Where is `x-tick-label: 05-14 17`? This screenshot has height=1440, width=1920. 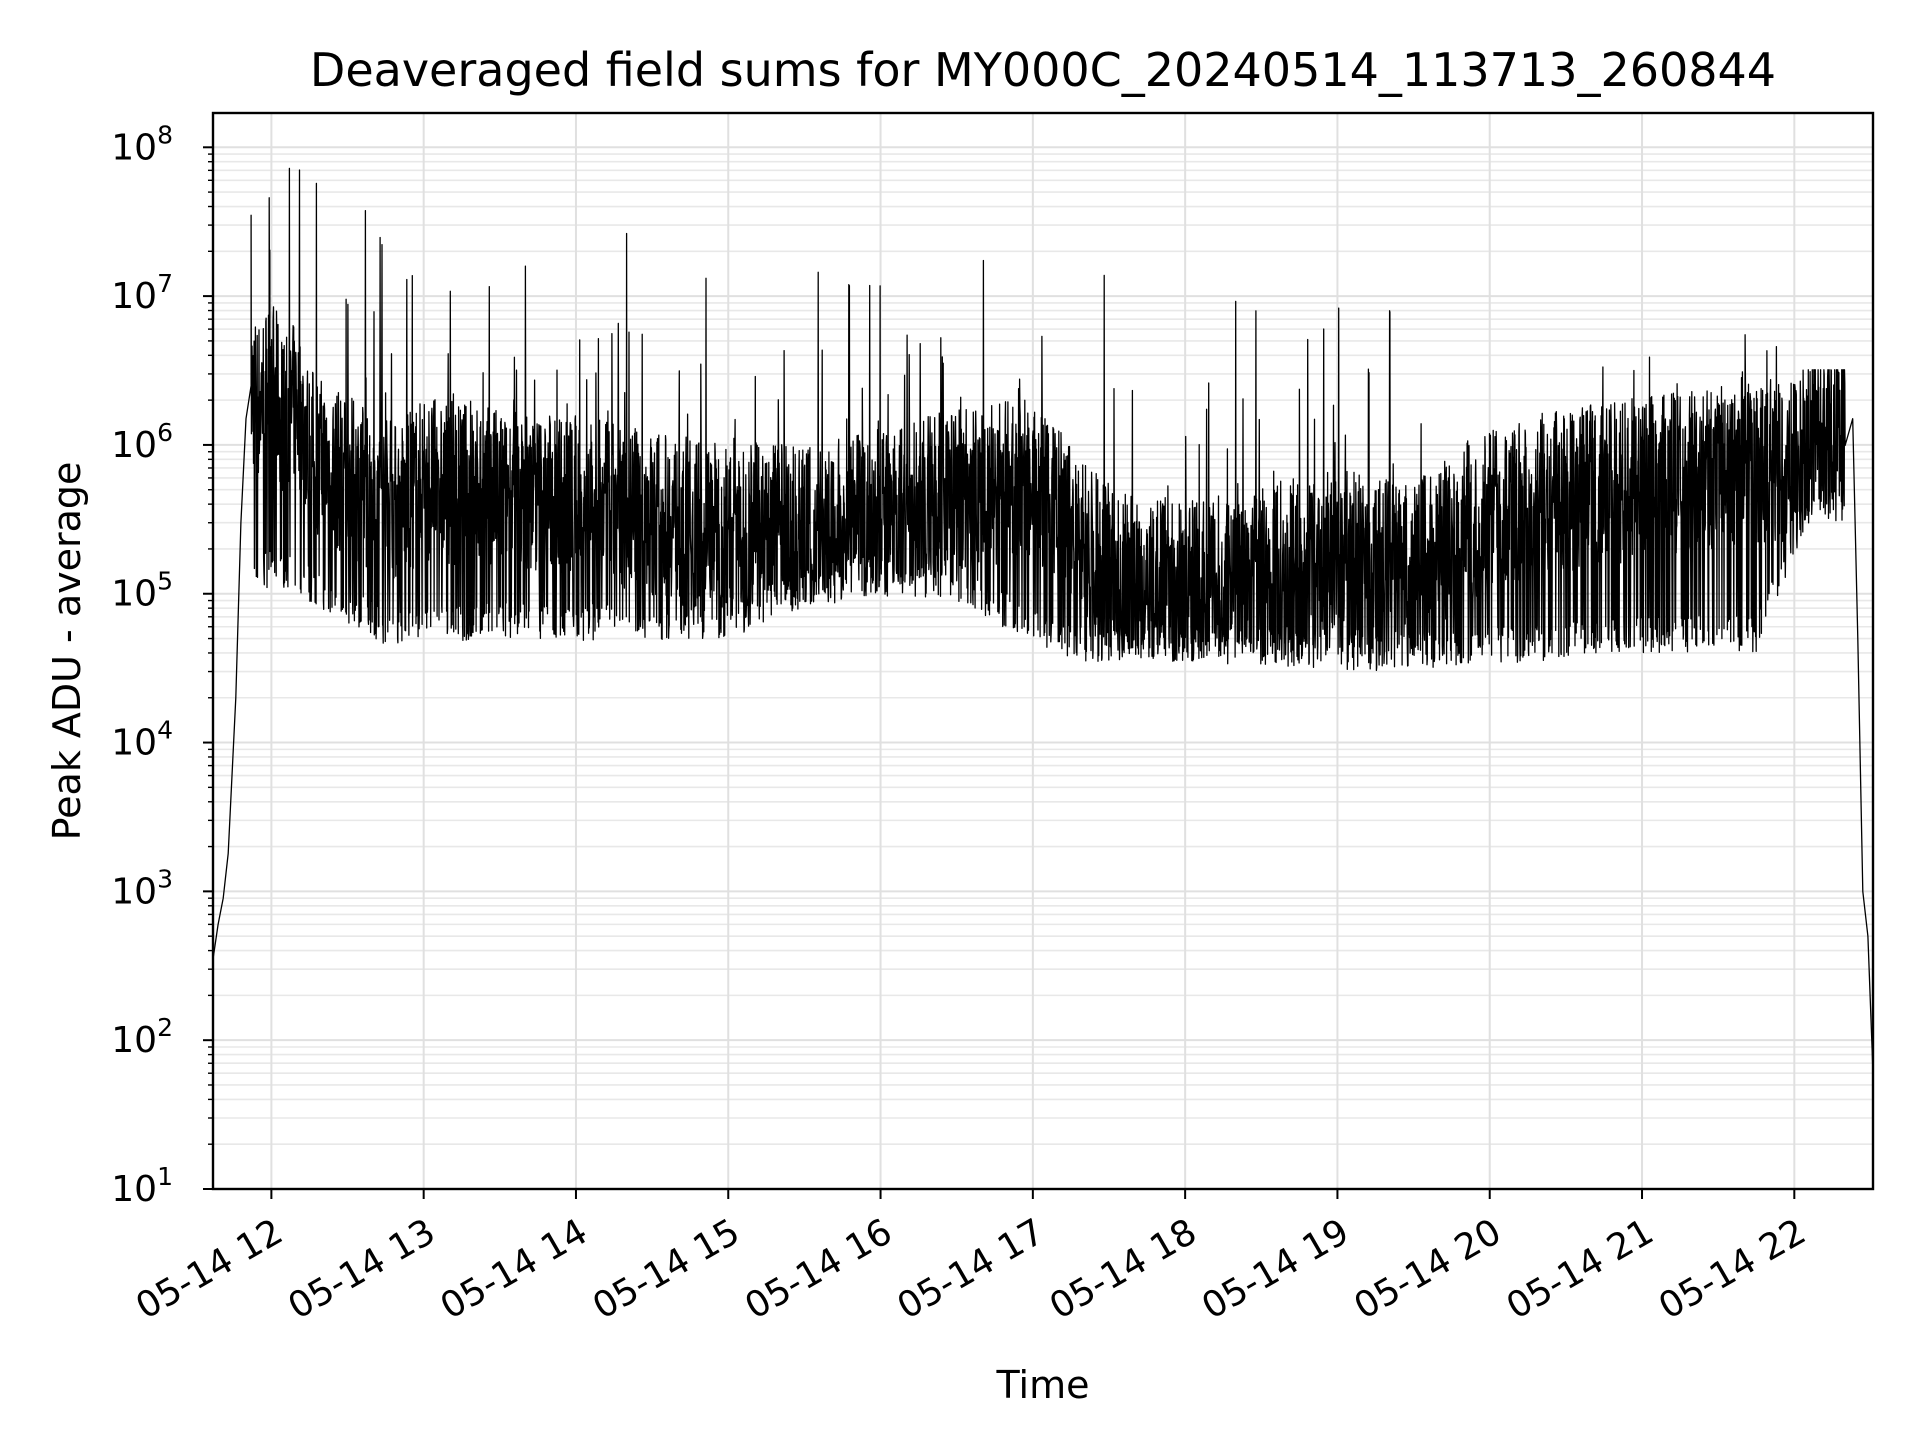 x-tick-label: 05-14 17 is located at coordinates (971, 1269).